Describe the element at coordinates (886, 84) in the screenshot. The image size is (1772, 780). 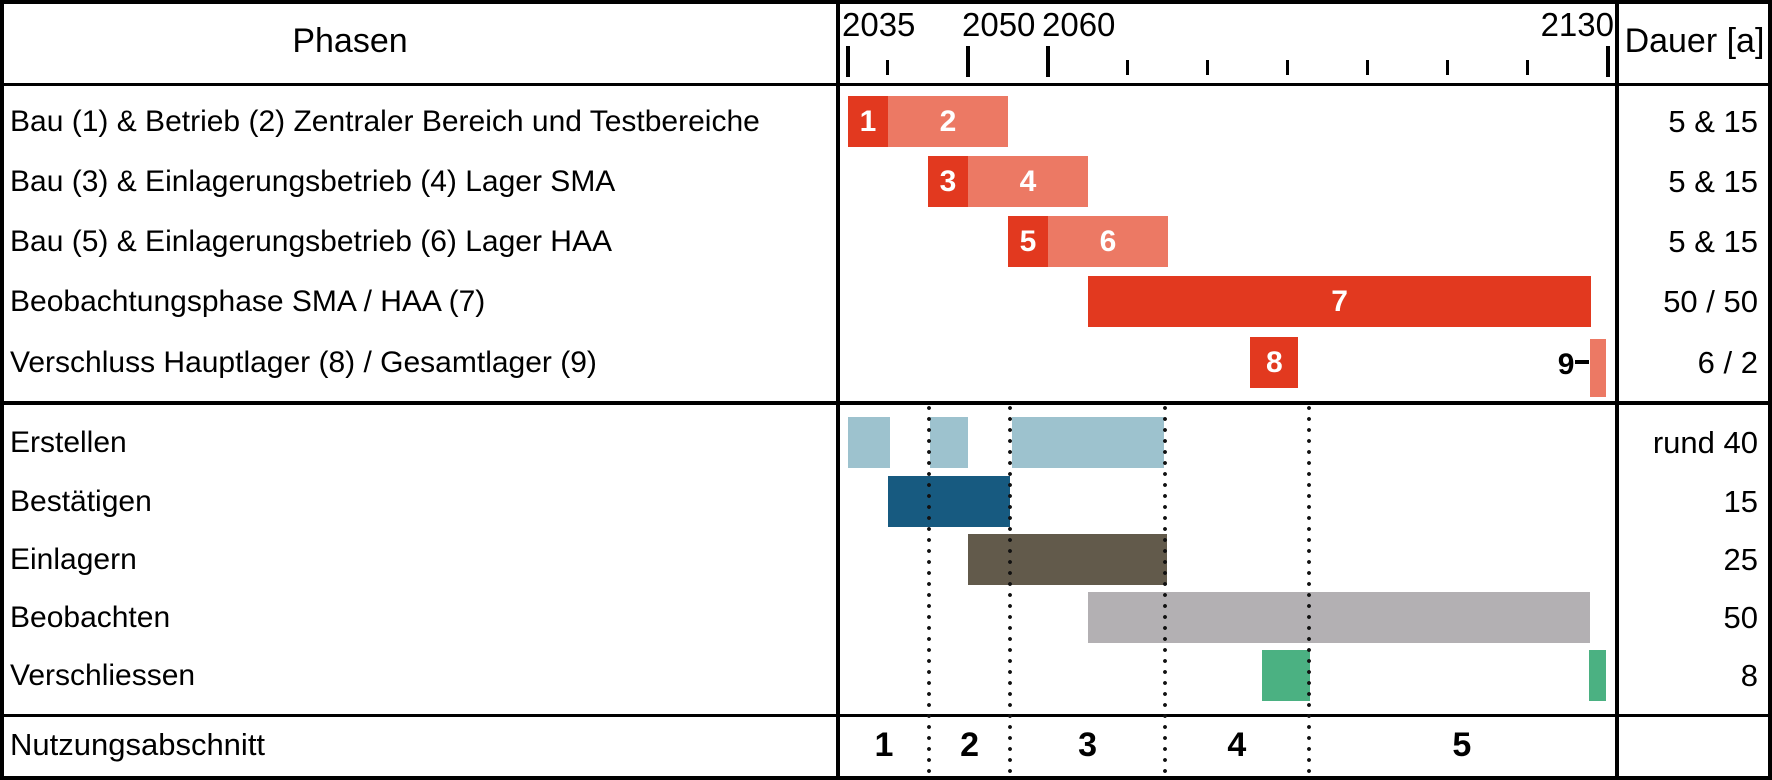
I see `header-divider` at that location.